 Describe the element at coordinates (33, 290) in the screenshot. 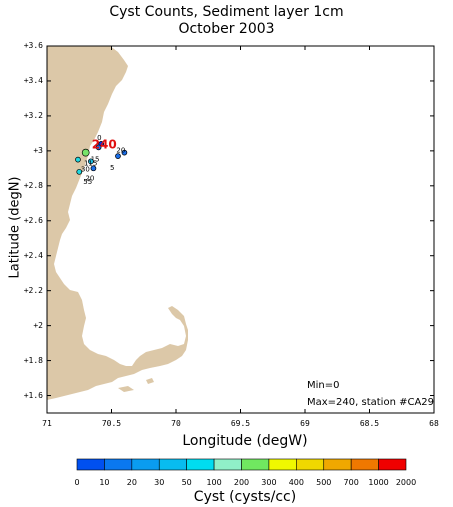

I see `y-tick-label: +2.2` at that location.